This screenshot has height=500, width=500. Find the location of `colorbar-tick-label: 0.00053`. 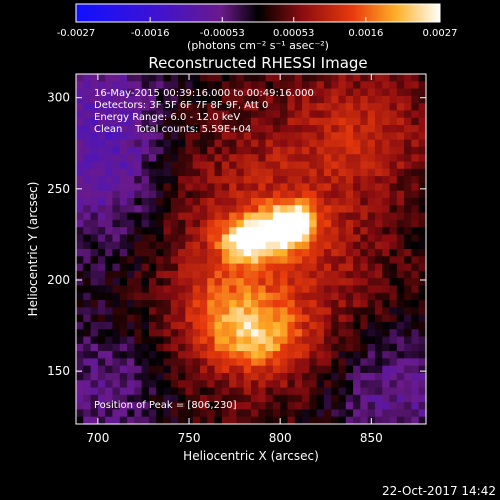

colorbar-tick-label: 0.00053 is located at coordinates (293, 33).